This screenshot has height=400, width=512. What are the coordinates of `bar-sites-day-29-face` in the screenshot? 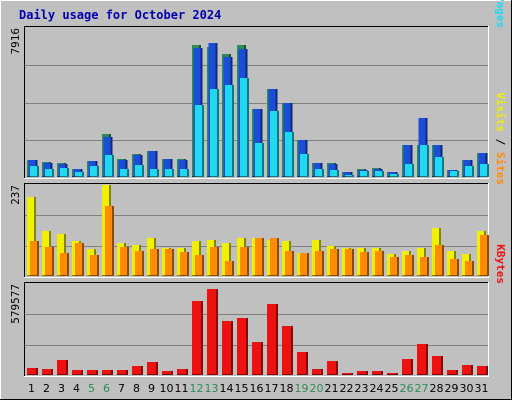 It's located at (453, 267).